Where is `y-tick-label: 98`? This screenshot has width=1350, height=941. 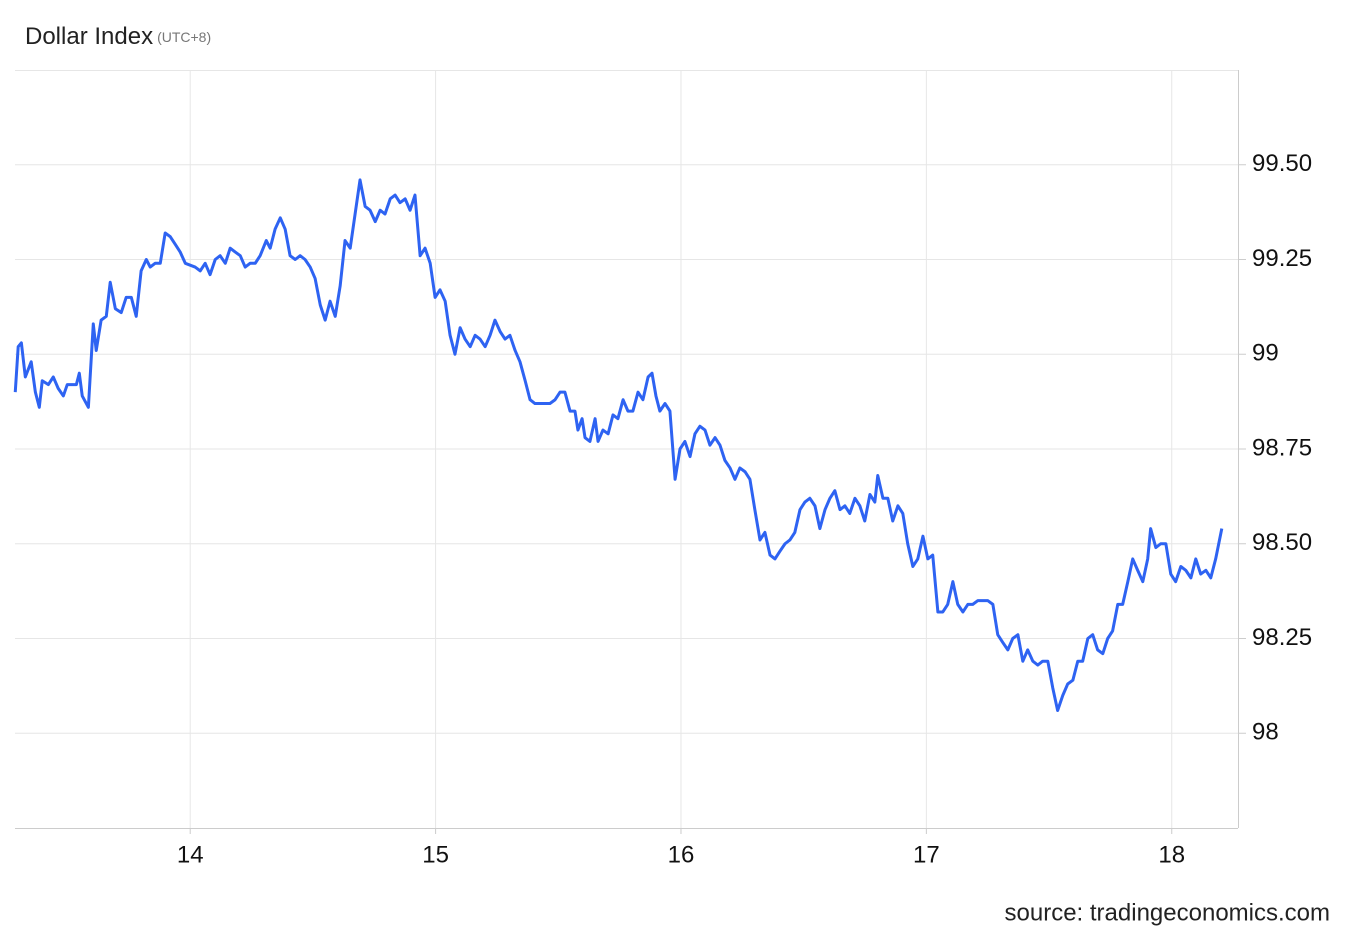
y-tick-label: 98 is located at coordinates (1265, 732).